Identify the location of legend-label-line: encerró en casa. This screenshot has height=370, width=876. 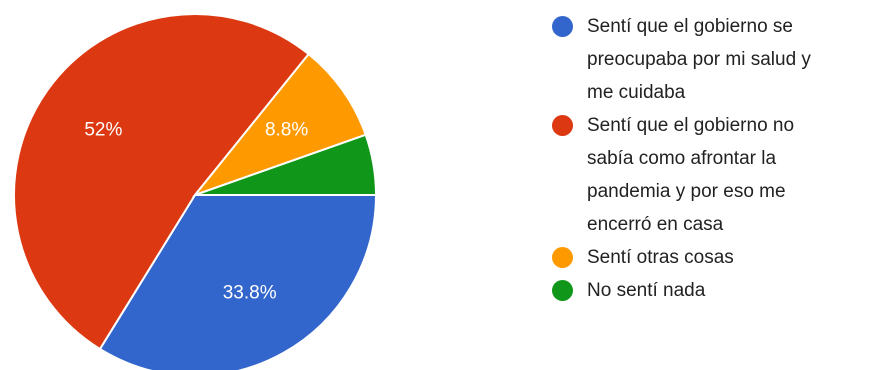
(655, 224).